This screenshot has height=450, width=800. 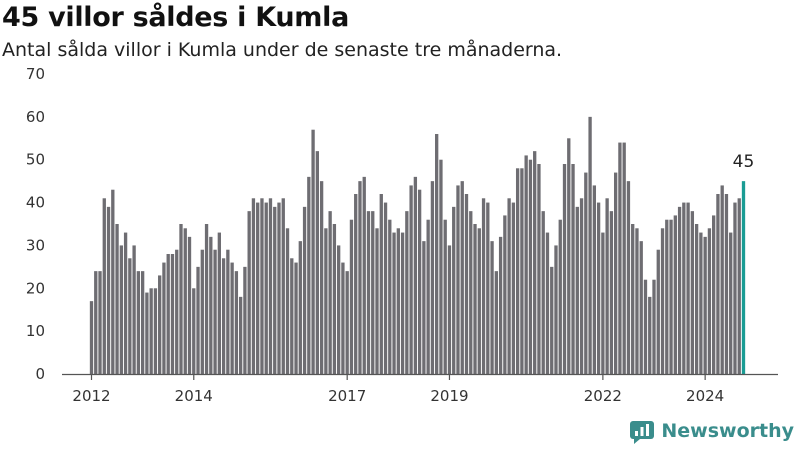 What do you see at coordinates (35, 203) in the screenshot?
I see `y-tick-label: 40` at bounding box center [35, 203].